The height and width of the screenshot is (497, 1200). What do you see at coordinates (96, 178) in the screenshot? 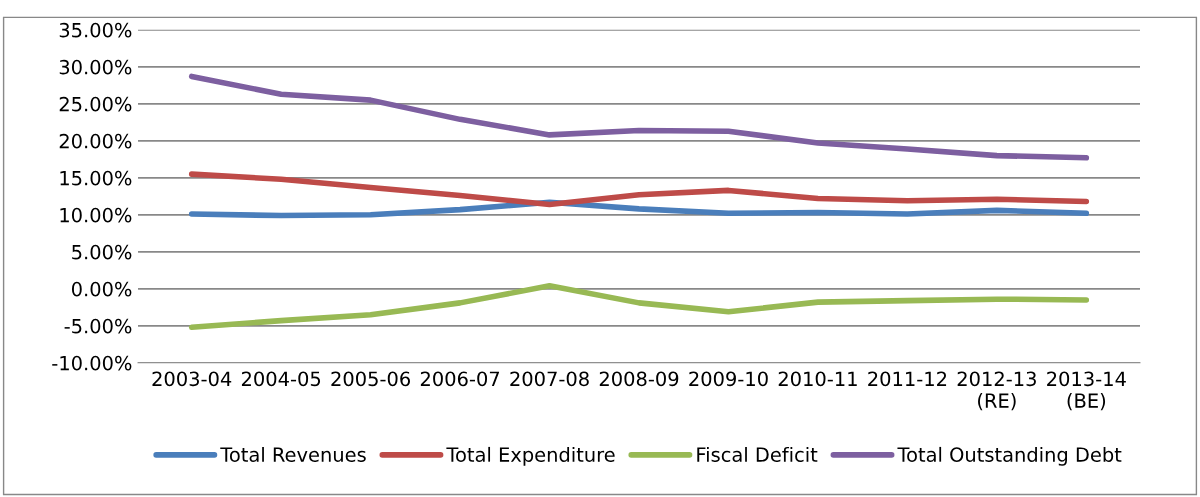
I see `y-tick-label: 15.00%` at bounding box center [96, 178].